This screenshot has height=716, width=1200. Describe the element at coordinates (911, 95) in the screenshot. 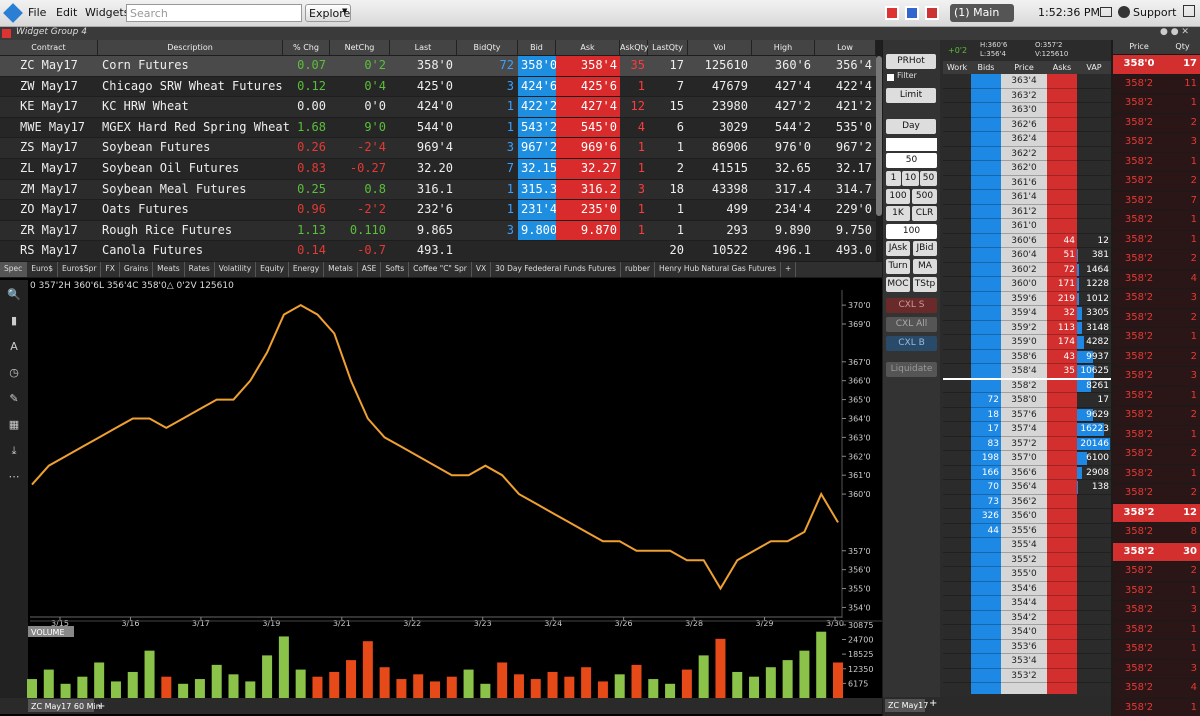

I see `control: Limit` at that location.